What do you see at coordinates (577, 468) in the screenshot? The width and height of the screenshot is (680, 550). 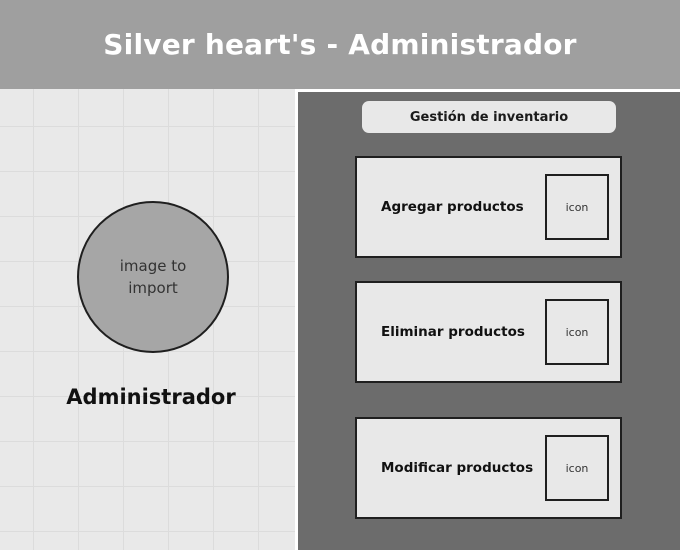 I see `modify-products-icon: icon` at bounding box center [577, 468].